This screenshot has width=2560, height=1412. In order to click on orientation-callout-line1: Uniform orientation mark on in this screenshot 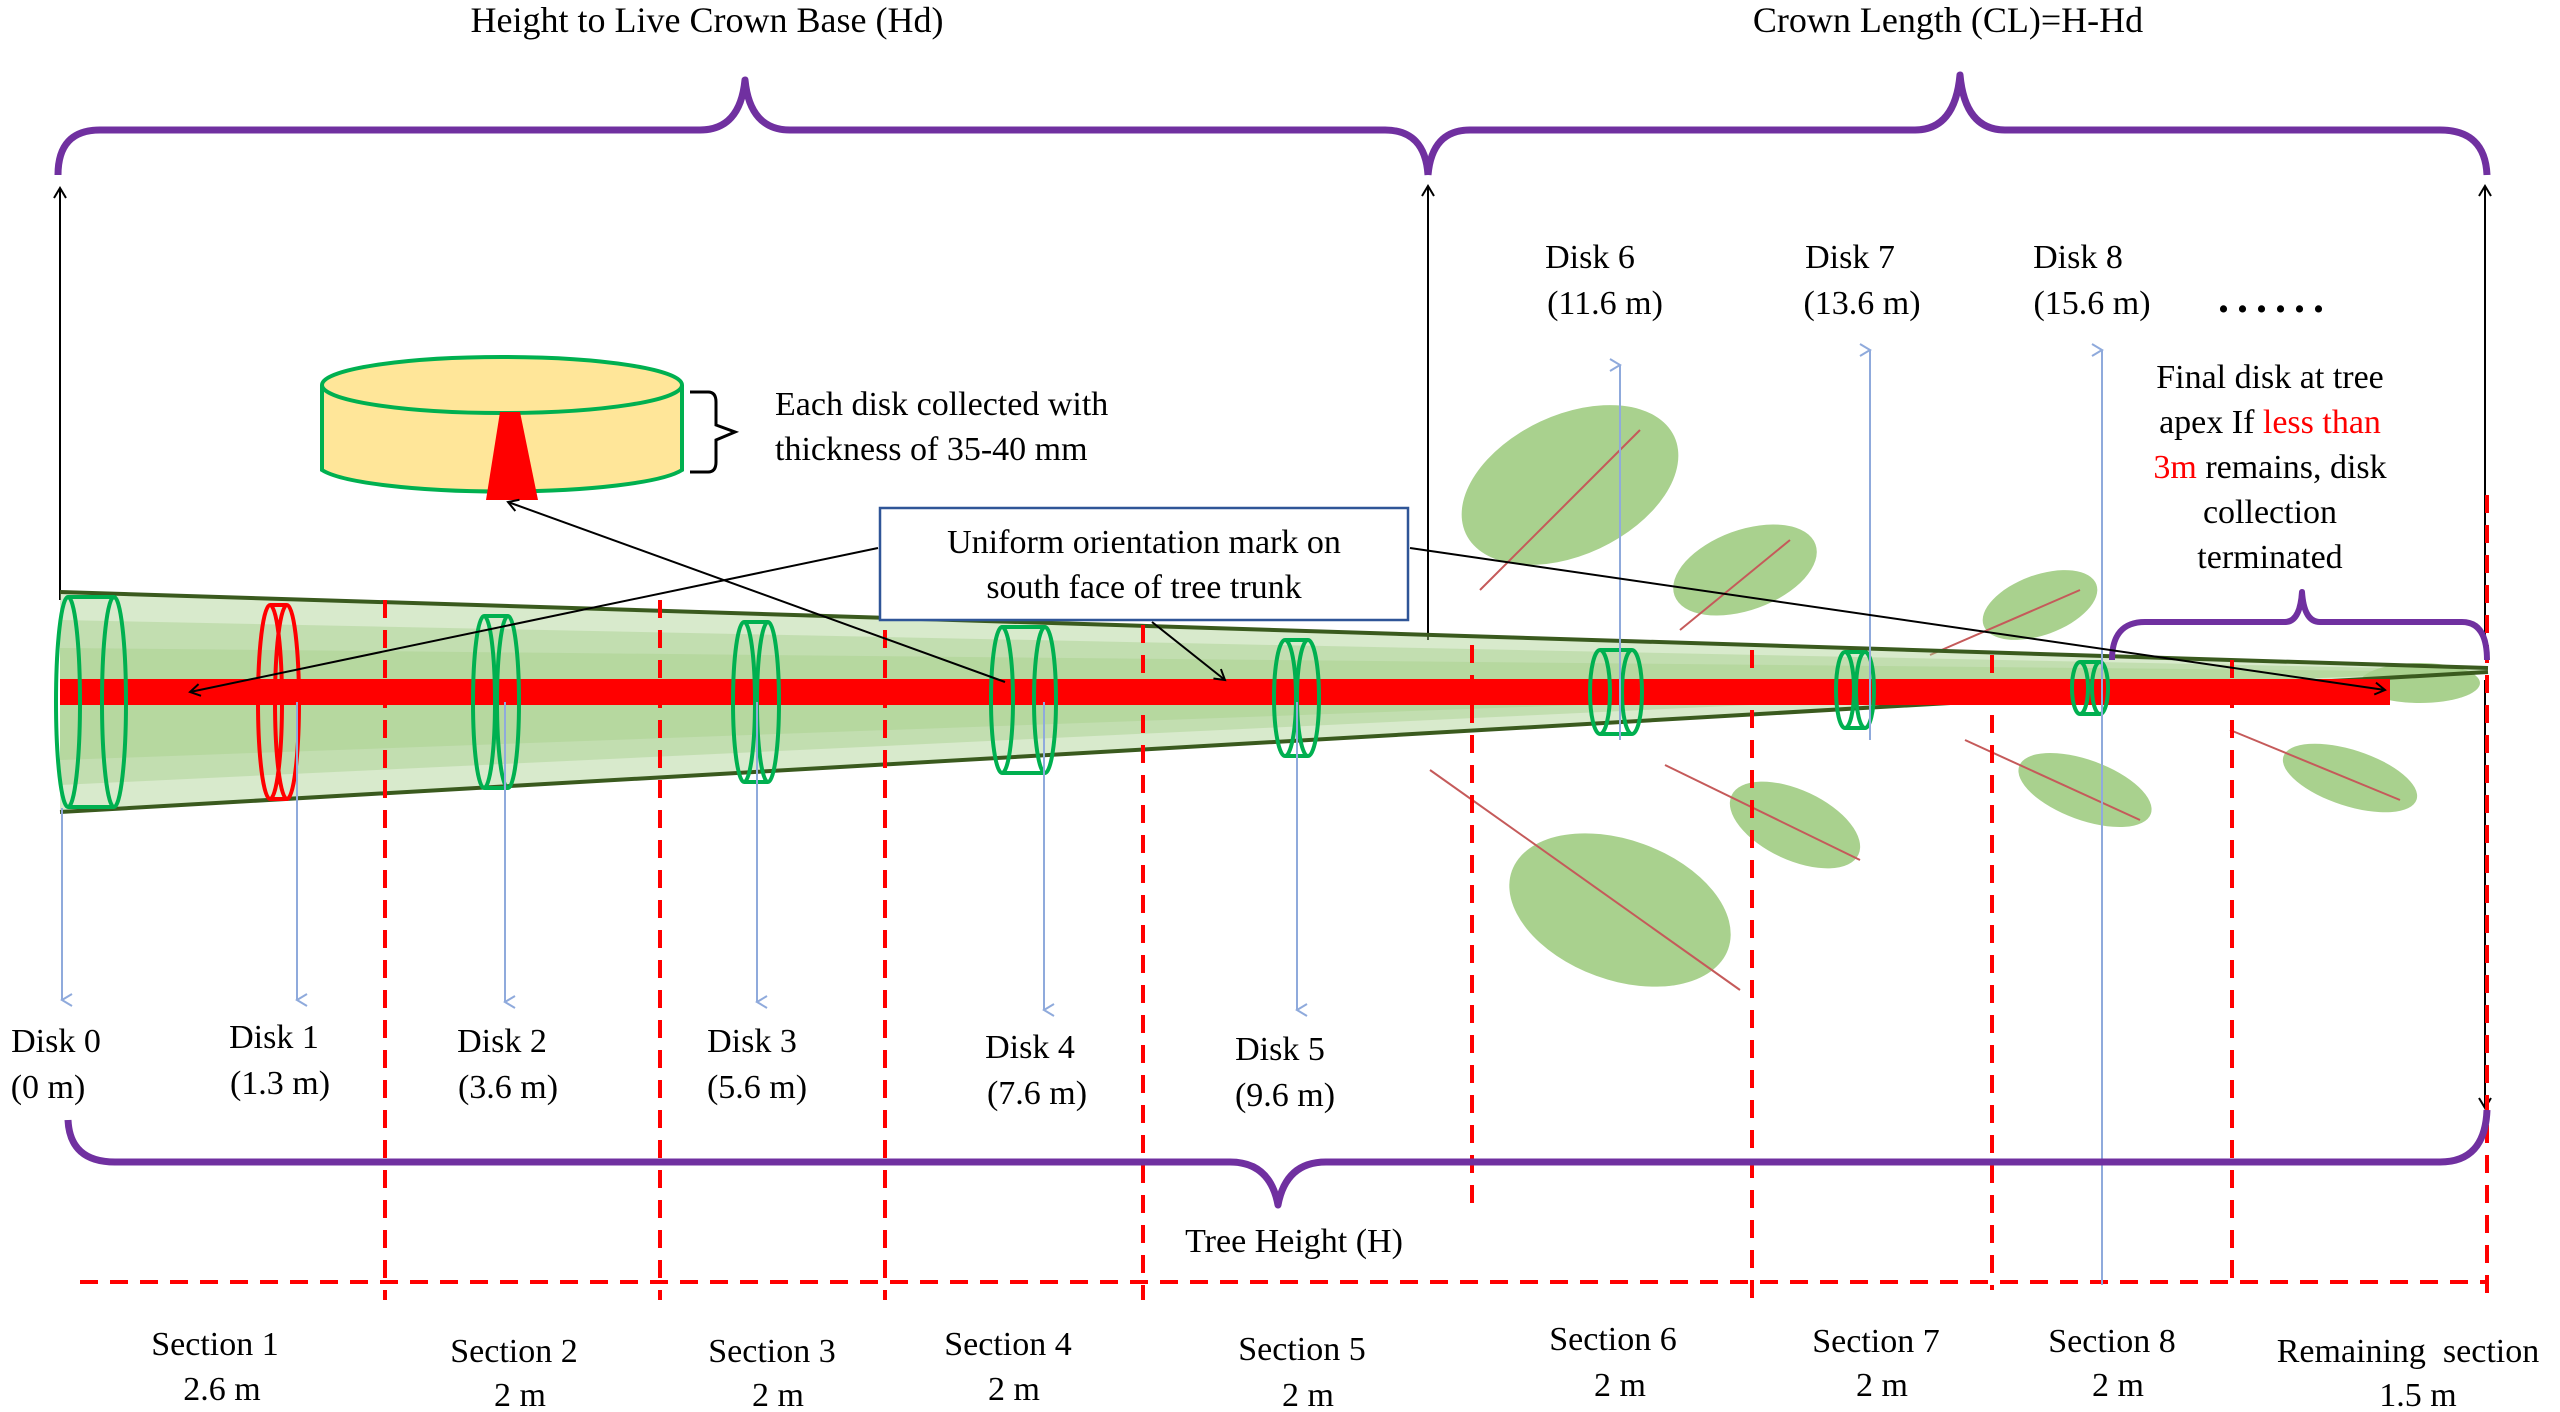, I will do `click(1144, 542)`.